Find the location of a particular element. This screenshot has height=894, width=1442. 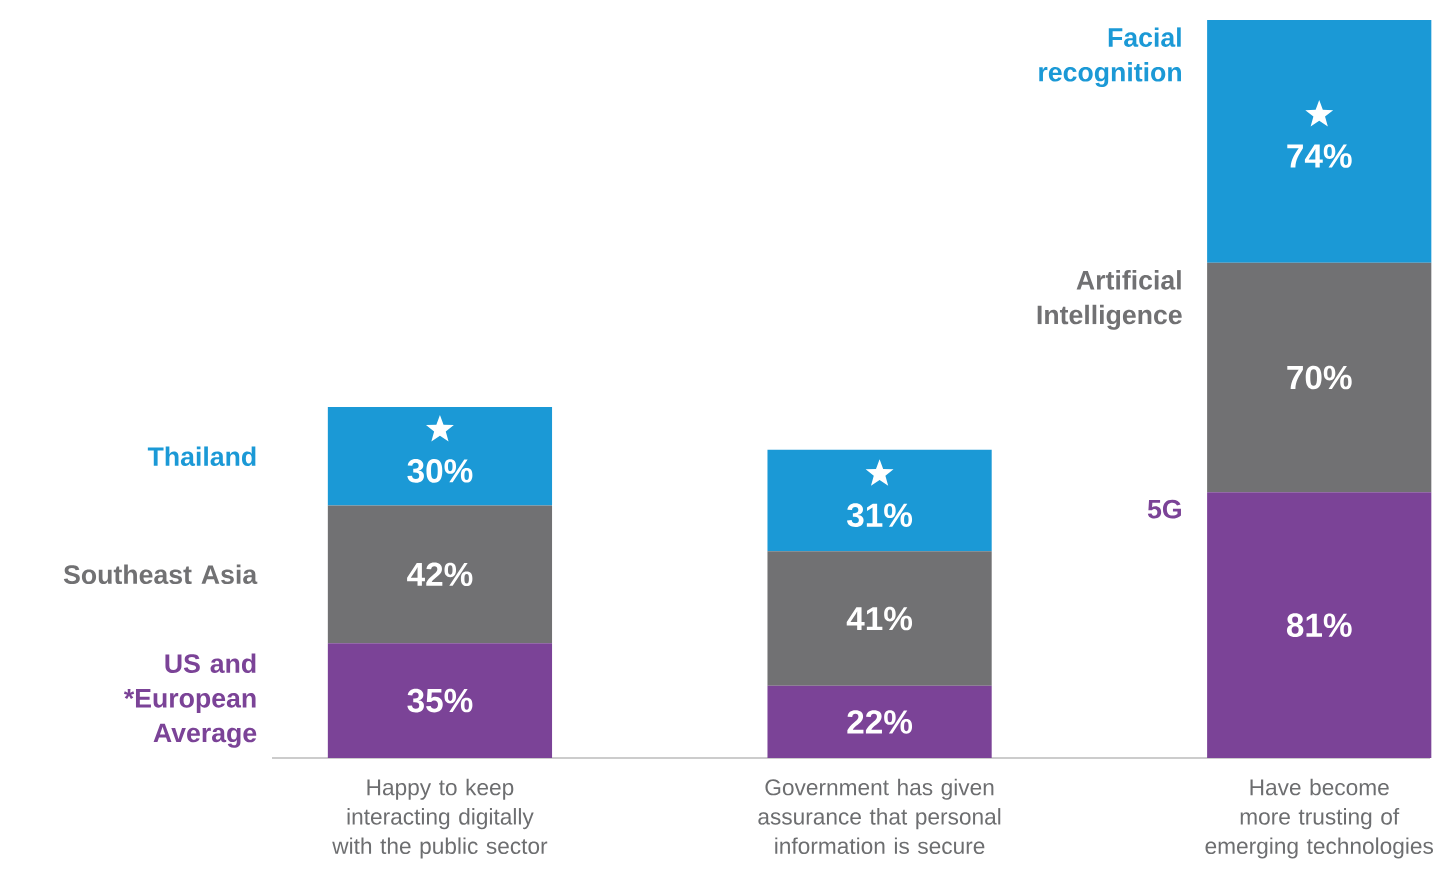

annotation: Facial recognition is located at coordinates (1110, 57).